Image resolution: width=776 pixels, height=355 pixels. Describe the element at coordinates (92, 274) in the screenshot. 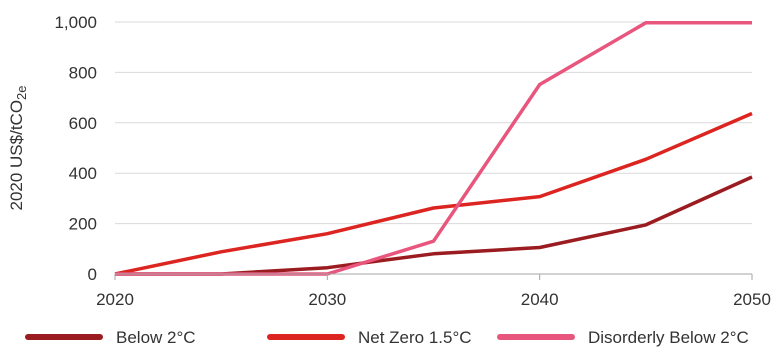

I see `y-tick-label: 0` at that location.